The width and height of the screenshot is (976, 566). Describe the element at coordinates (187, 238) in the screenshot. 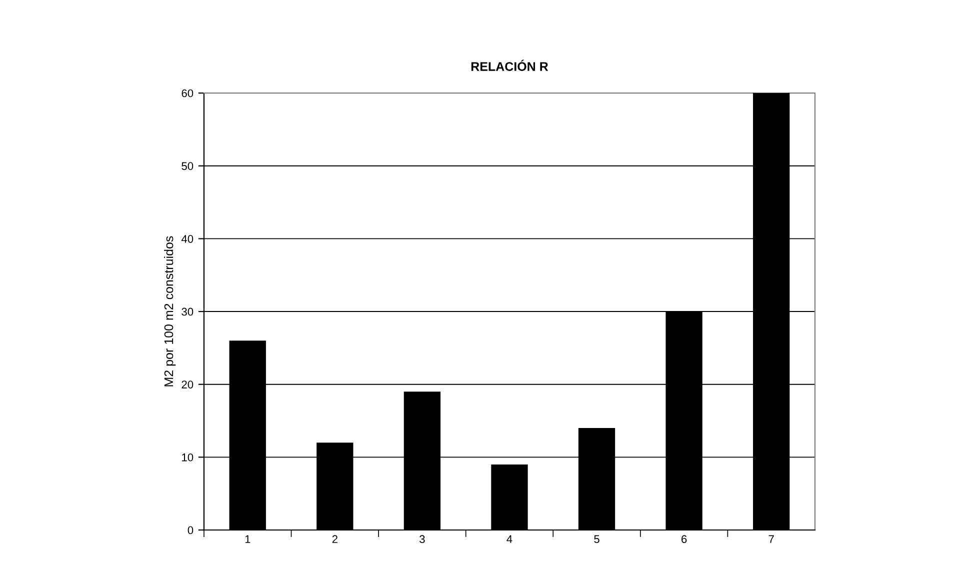

I see `y-tick-label: 40` at that location.